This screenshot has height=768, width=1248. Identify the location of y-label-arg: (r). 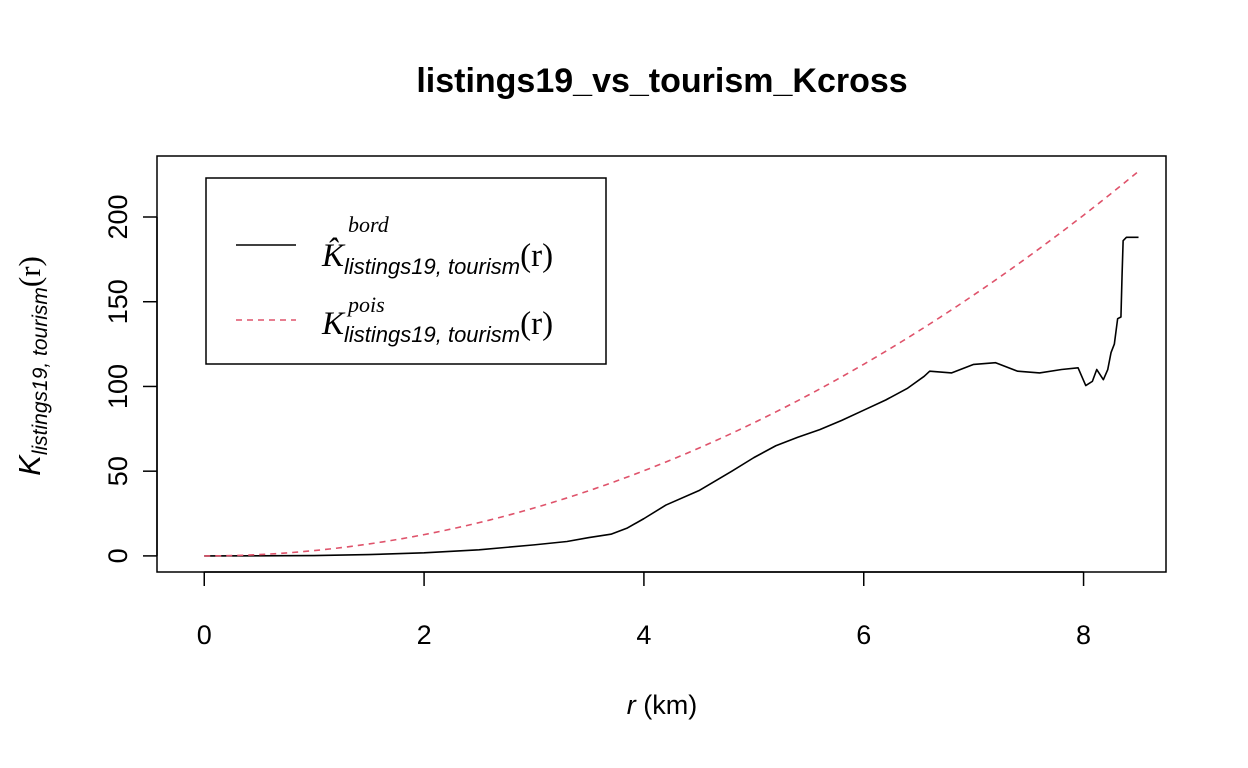
(29, 271).